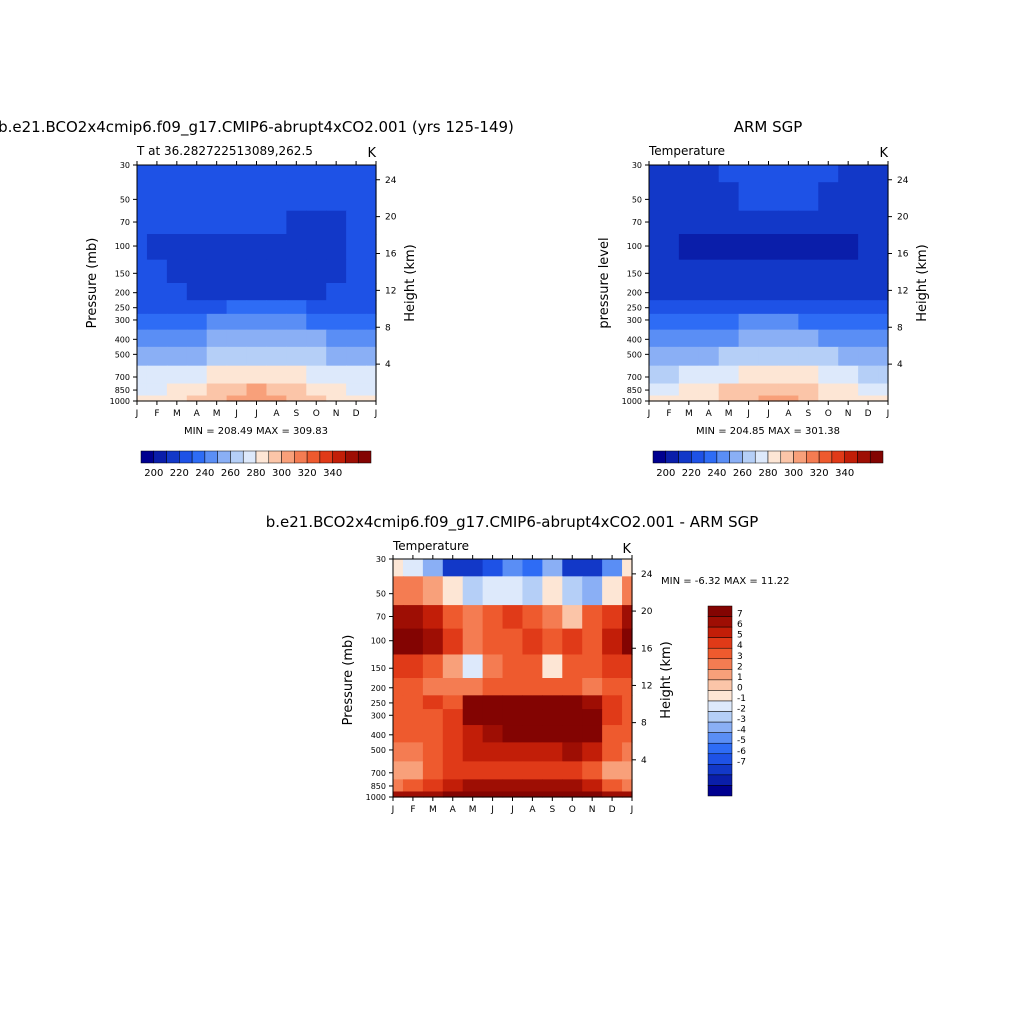 The image size is (1024, 1024). Describe the element at coordinates (686, 151) in the screenshot. I see `panel-obs-left-label: Temperature` at that location.